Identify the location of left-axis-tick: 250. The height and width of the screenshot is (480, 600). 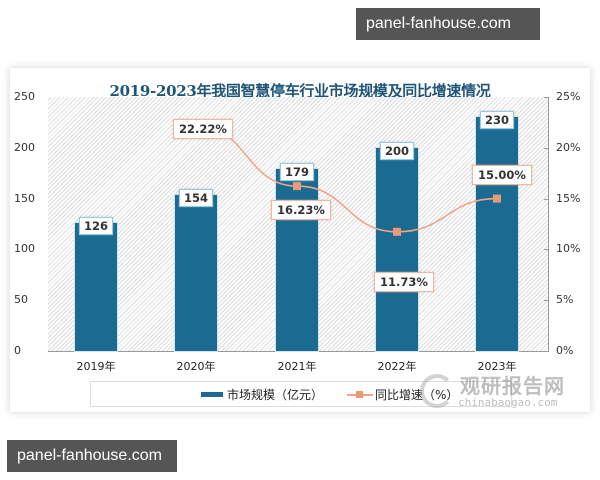
(24, 96).